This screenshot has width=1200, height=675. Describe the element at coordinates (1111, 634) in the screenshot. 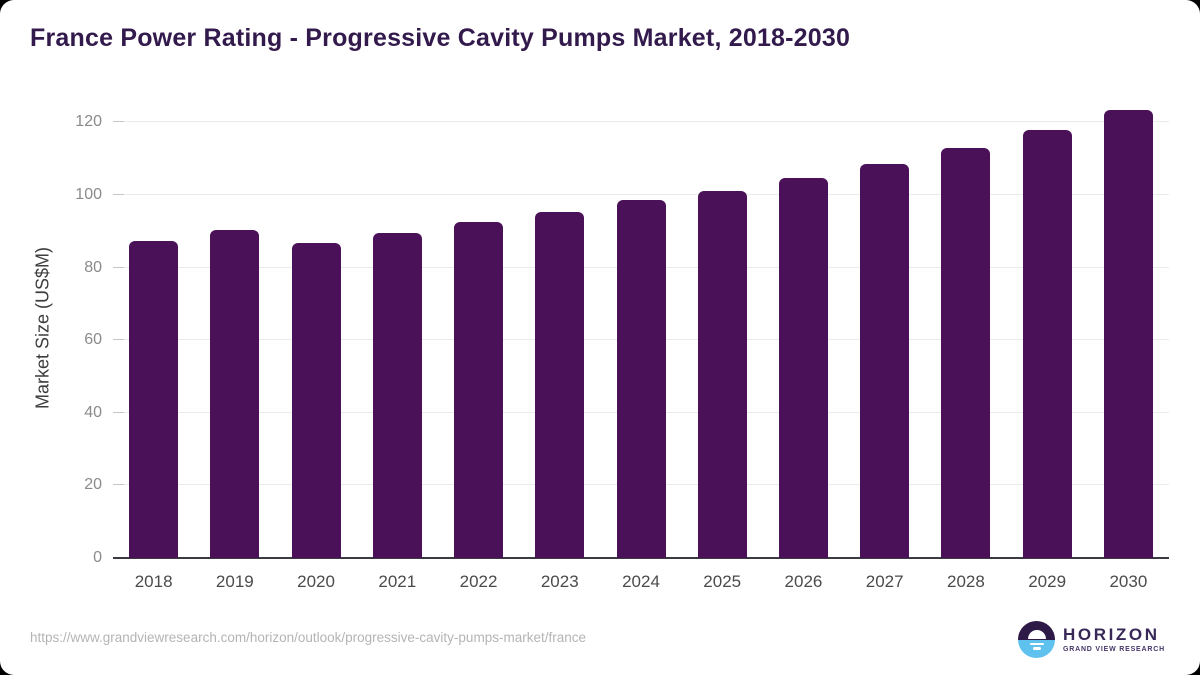

I see `logo-name: HORIZON` at that location.